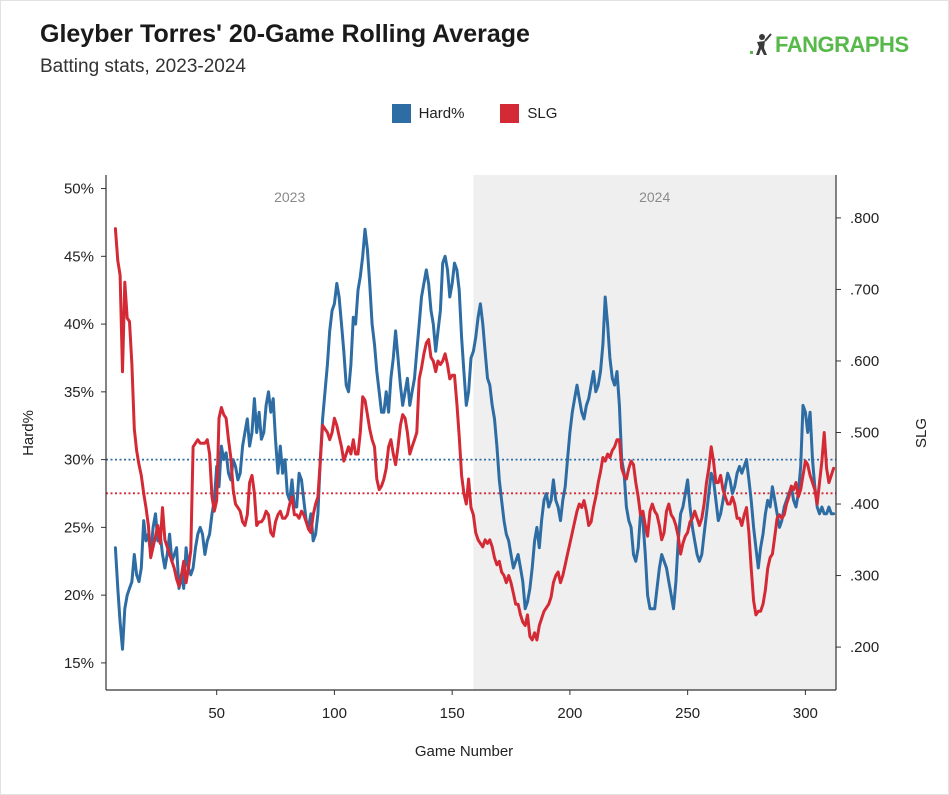  I want to click on x-tick-label-250: 250, so click(687, 713).